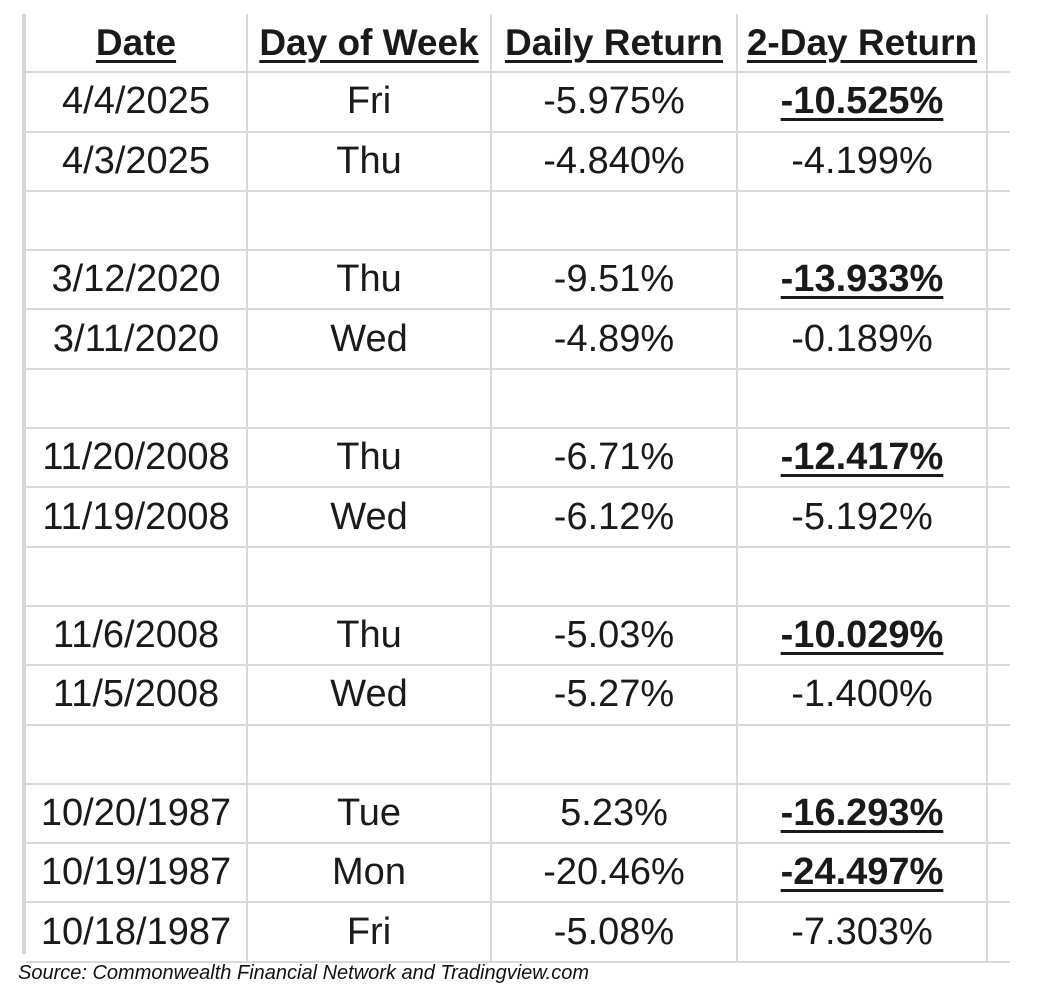 This screenshot has height=1006, width=1038. What do you see at coordinates (369, 873) in the screenshot?
I see `day-cell: Mon` at bounding box center [369, 873].